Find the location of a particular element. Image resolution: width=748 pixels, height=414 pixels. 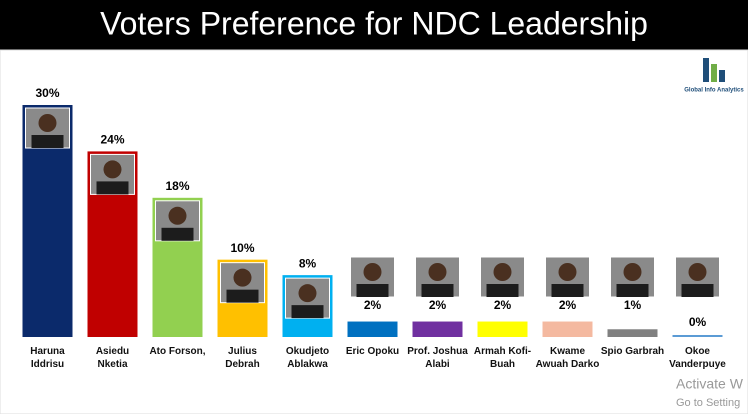

title-band is located at coordinates (374, 25).